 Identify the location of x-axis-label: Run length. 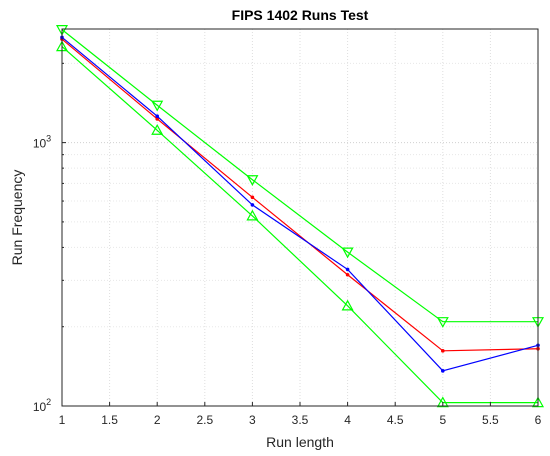
(300, 442).